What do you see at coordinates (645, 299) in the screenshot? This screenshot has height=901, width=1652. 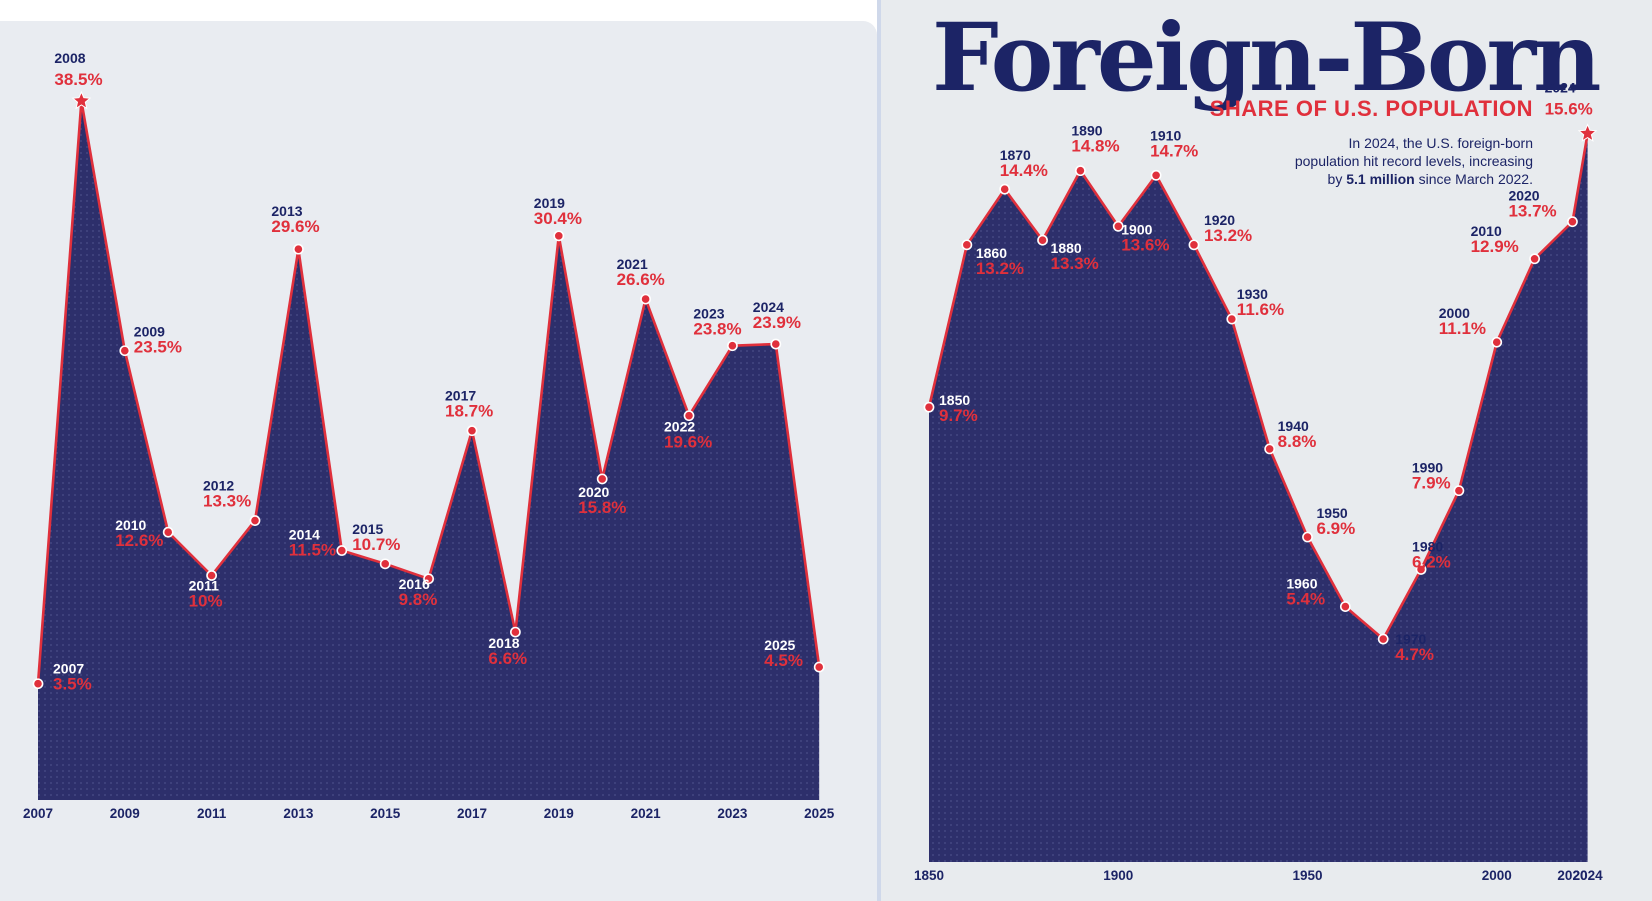 I see `left-point-2021` at bounding box center [645, 299].